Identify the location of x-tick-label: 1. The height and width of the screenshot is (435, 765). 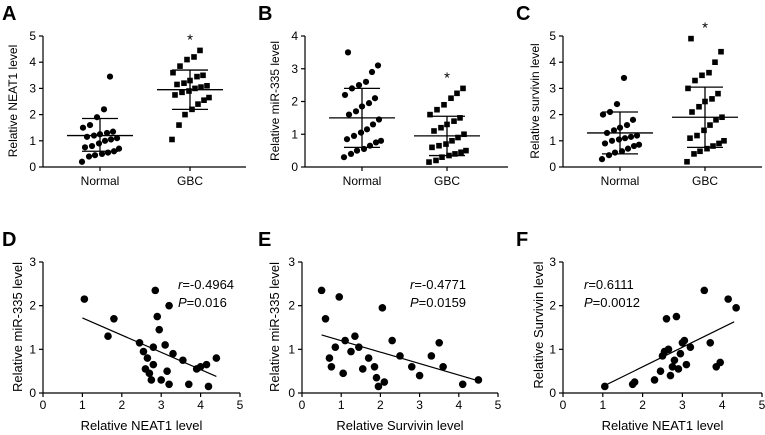
(602, 405).